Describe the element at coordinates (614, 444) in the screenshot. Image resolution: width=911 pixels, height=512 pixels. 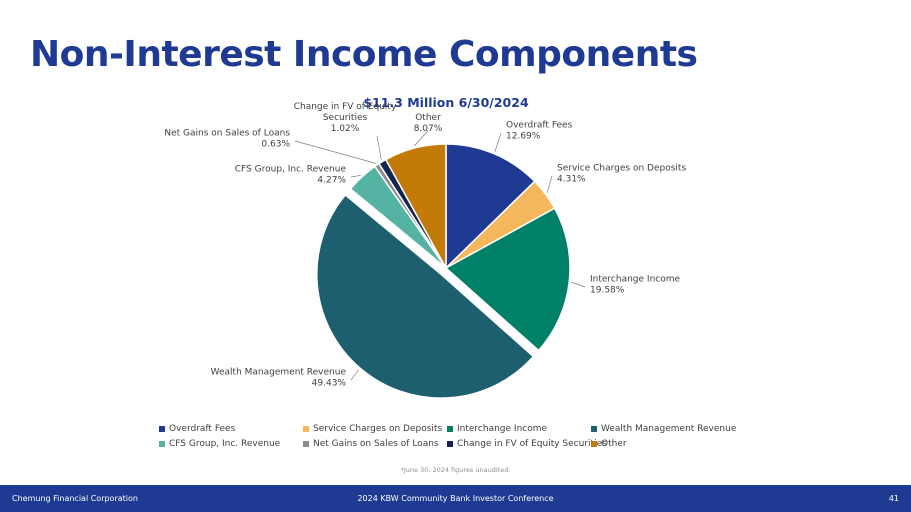
I see `legend-label: Other` at that location.